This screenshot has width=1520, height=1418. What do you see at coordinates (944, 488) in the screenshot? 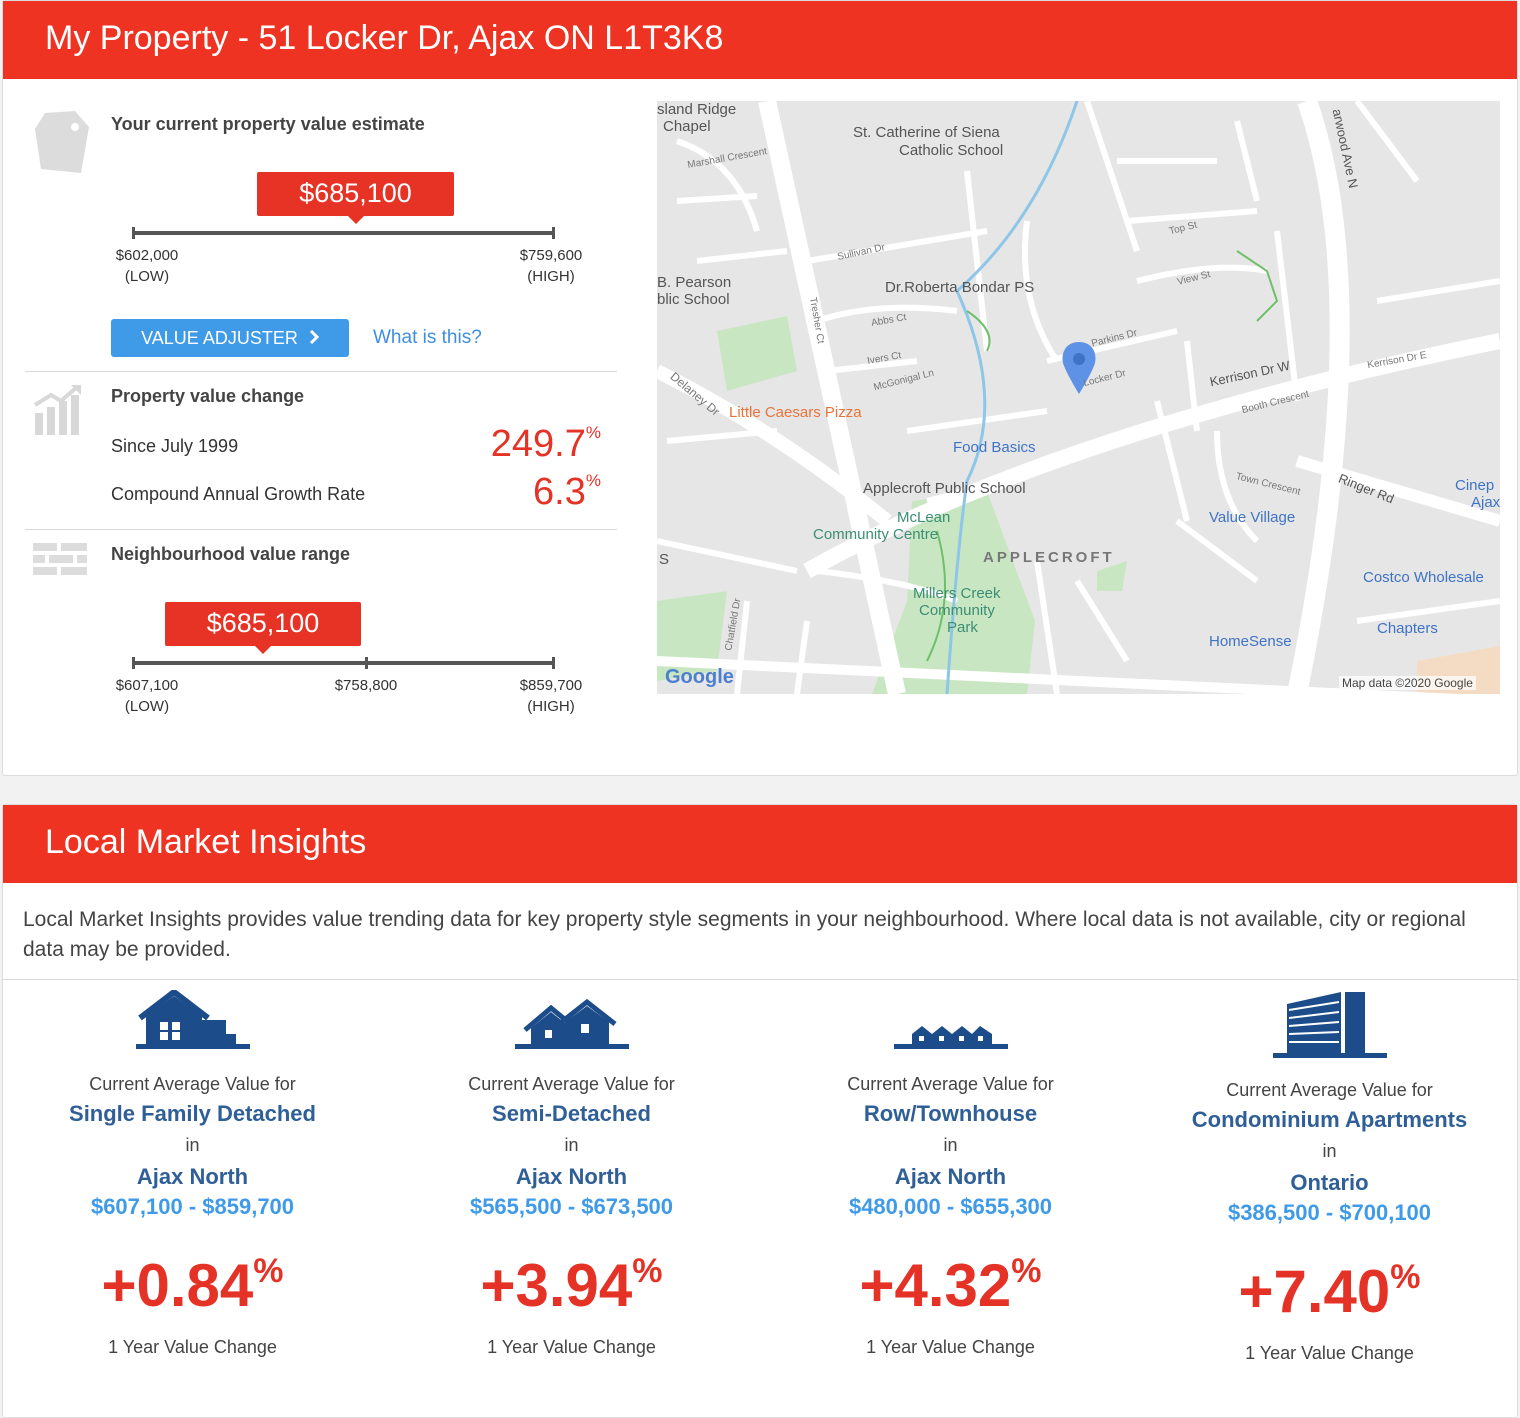
I see `map-label-applecroft-ps: Applecroft Public School` at bounding box center [944, 488].